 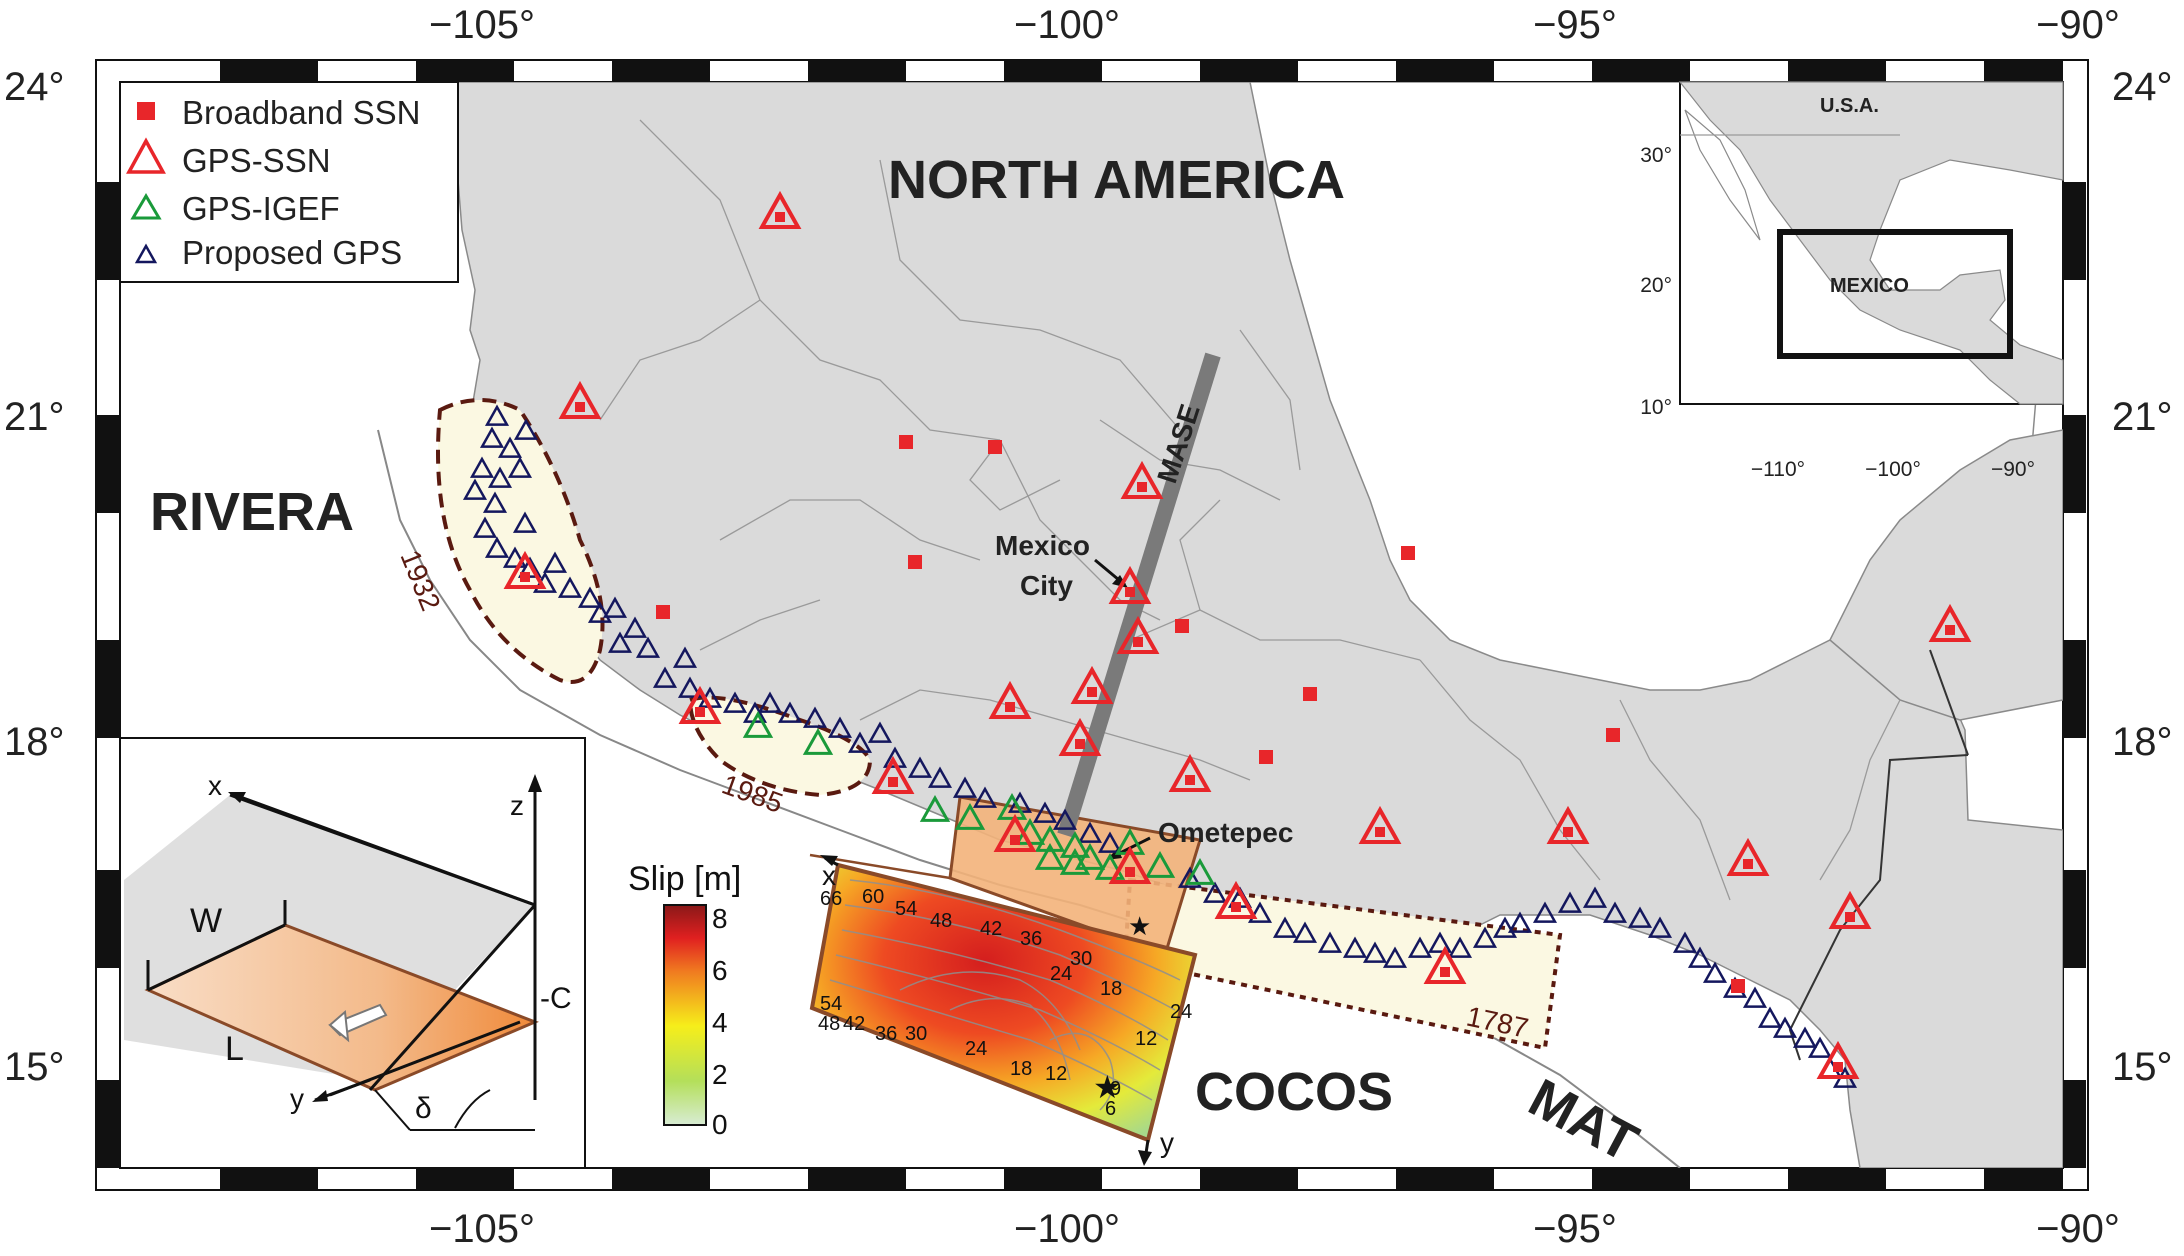 What do you see at coordinates (1893, 469) in the screenshot?
I see `inset-lon-100: −100°` at bounding box center [1893, 469].